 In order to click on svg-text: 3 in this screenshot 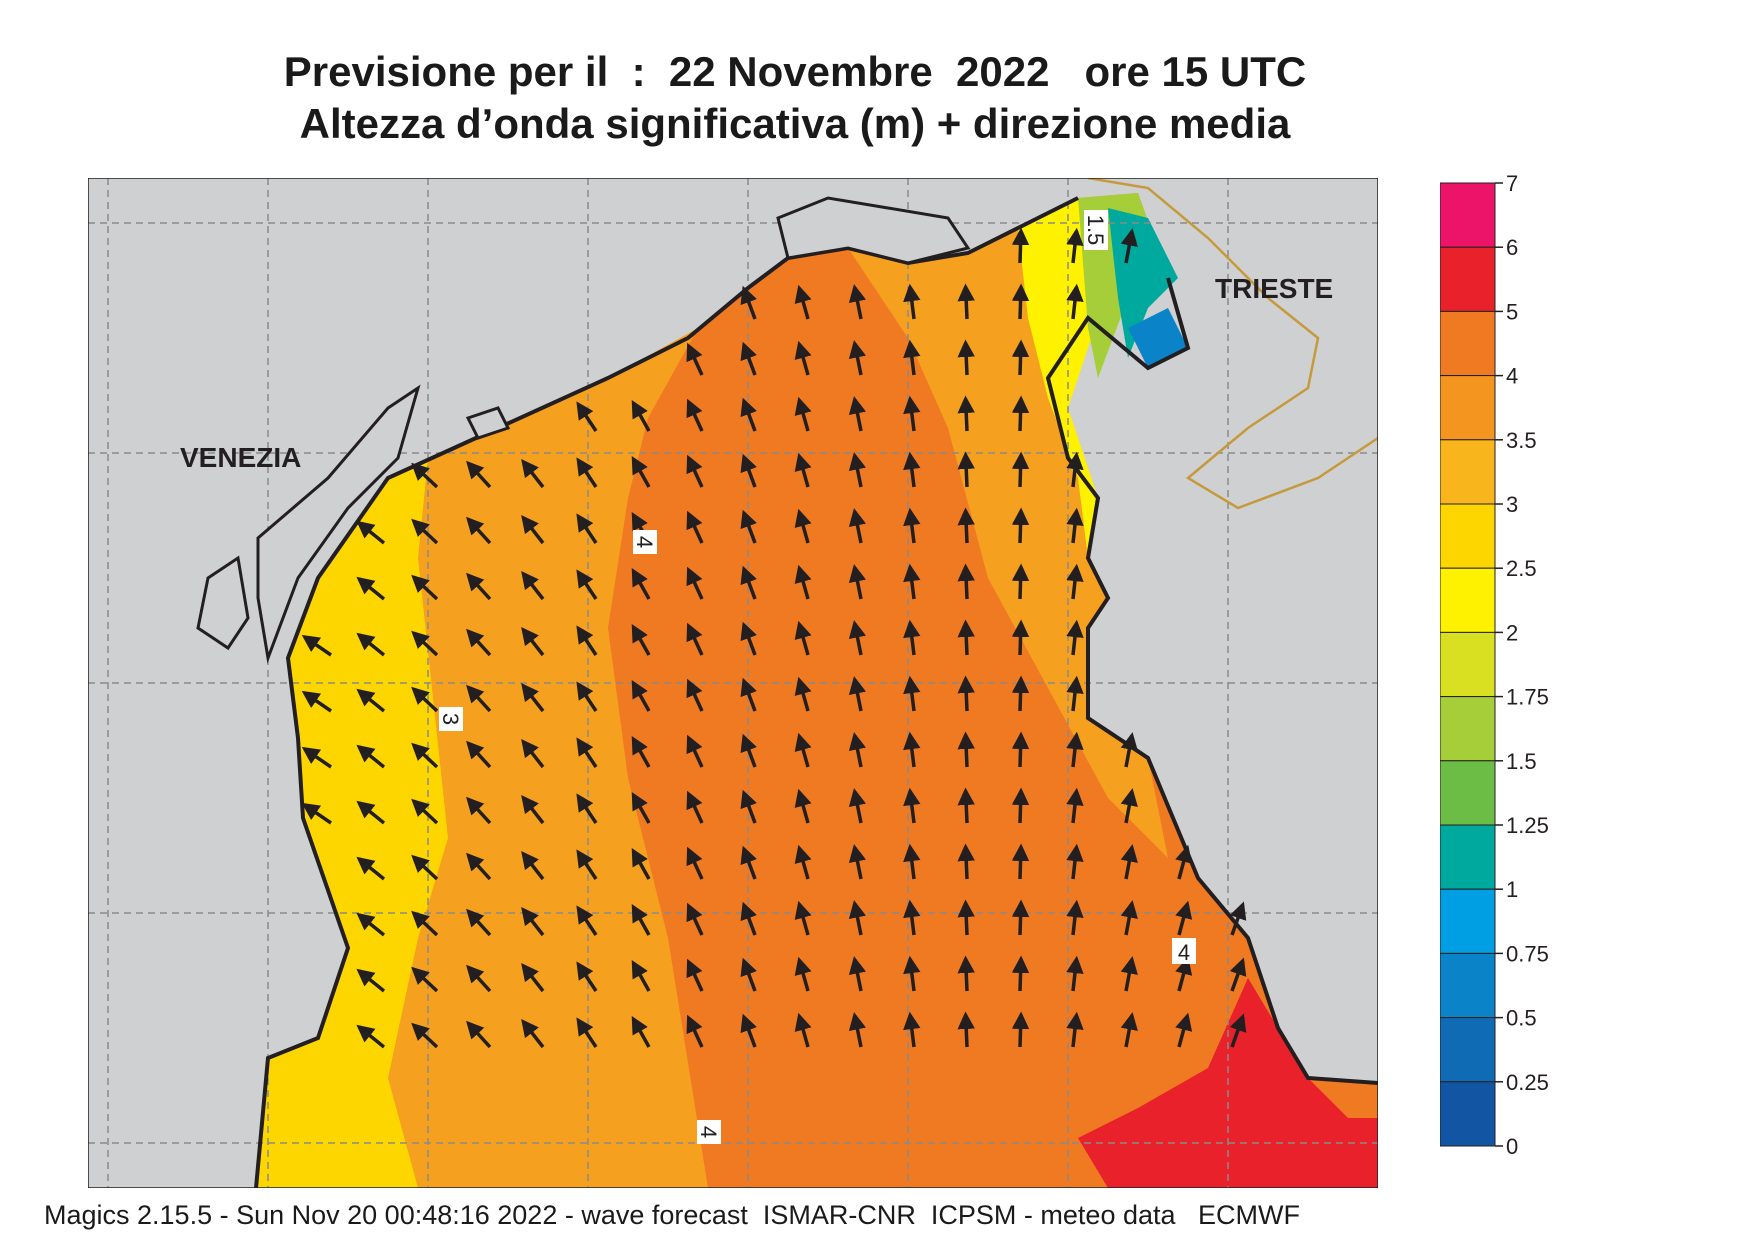, I will do `click(450, 719)`.